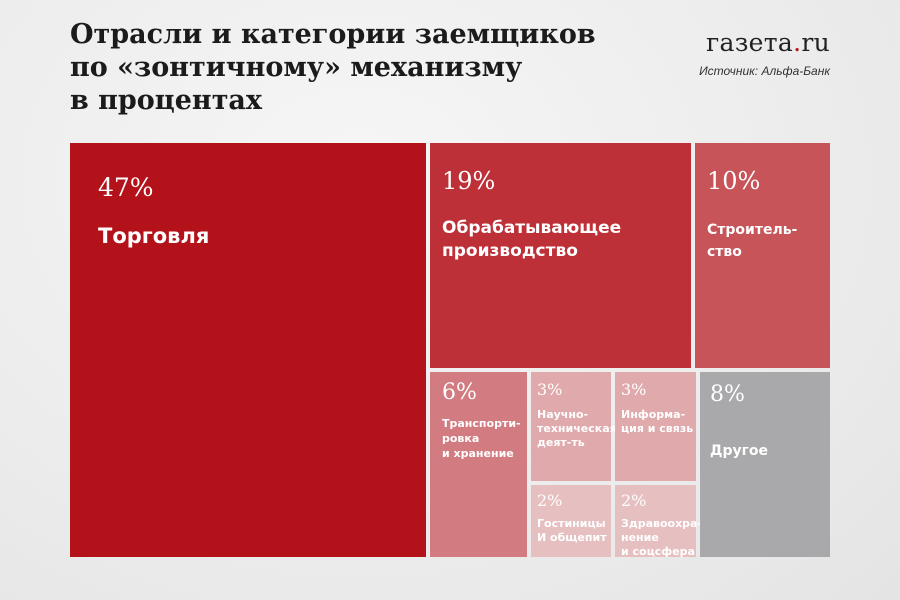  I want to click on tile-category-label: Обрабатывающее производство, so click(531, 240).